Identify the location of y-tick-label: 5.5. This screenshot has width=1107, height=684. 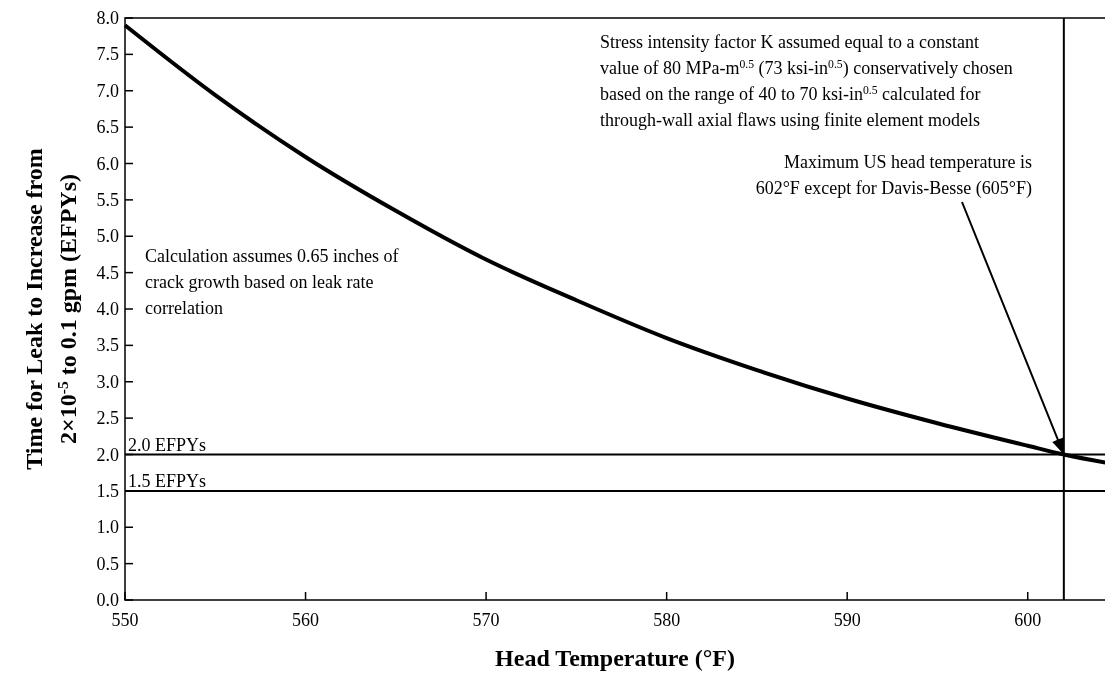
(107, 199).